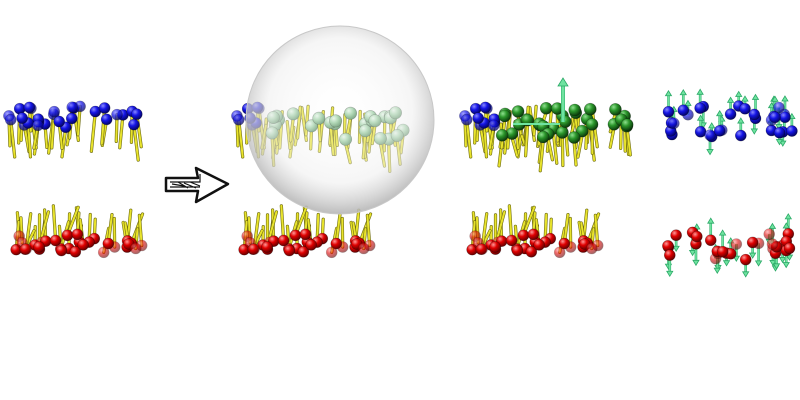 Image resolution: width=800 pixels, height=400 pixels. What do you see at coordinates (730, 122) in the screenshot?
I see `upper-leaflet` at bounding box center [730, 122].